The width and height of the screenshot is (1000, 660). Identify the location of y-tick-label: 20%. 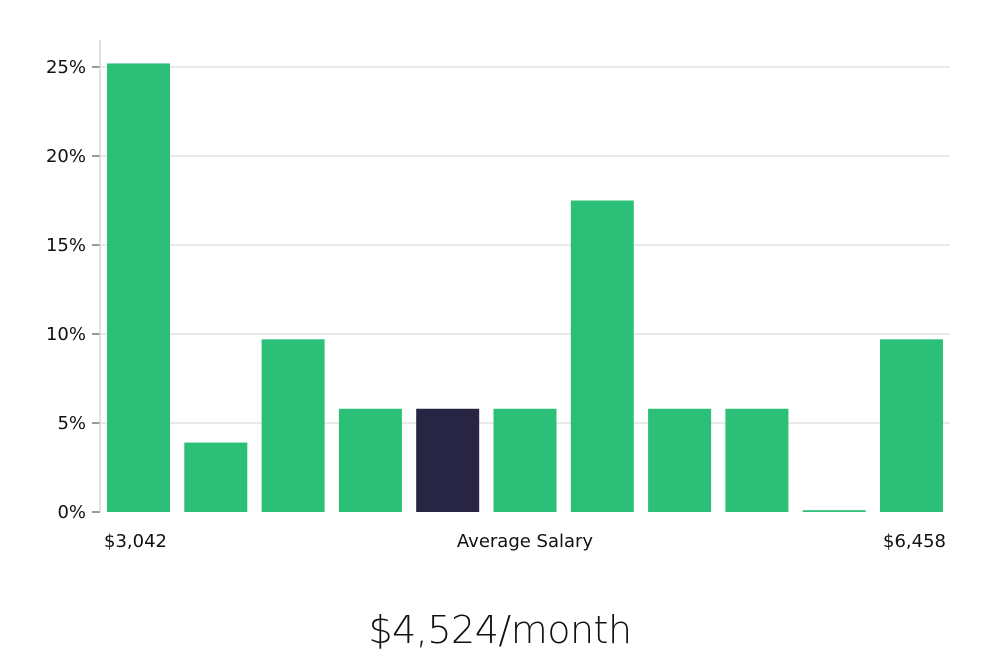
(66, 156).